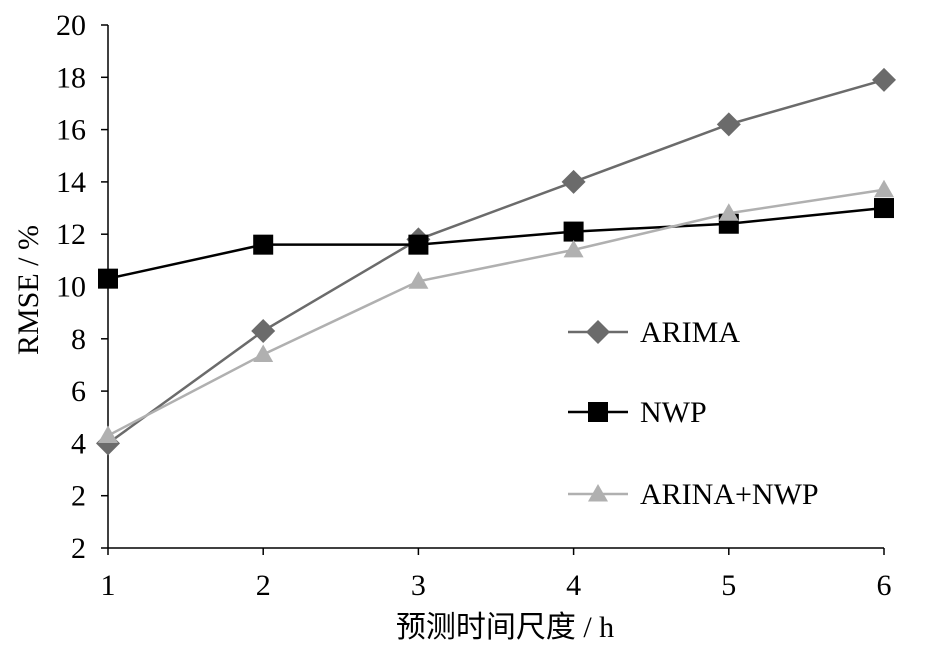 The image size is (940, 659). I want to click on y-tick-label: 8, so click(78, 339).